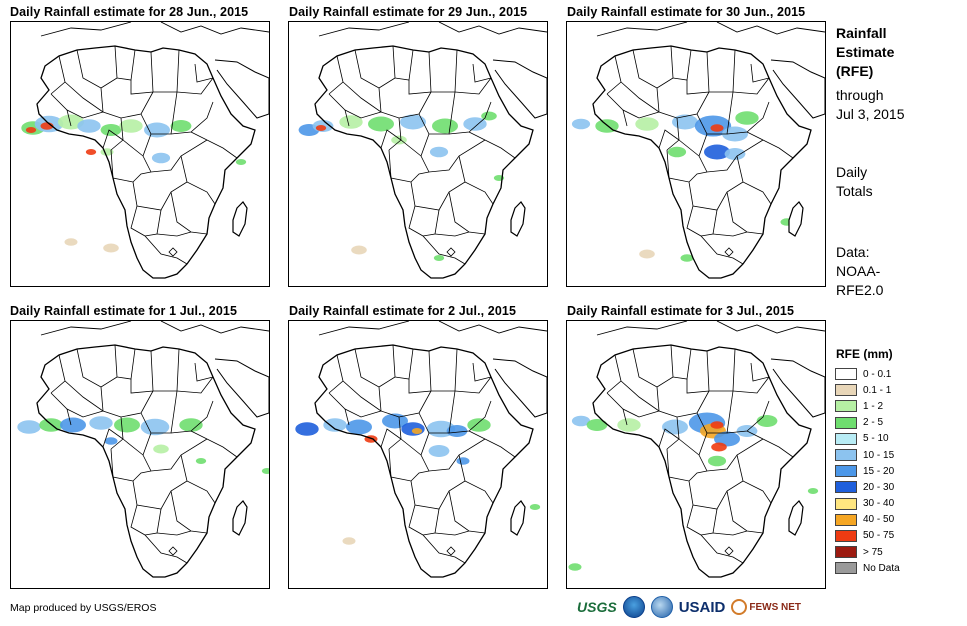  What do you see at coordinates (854, 182) in the screenshot?
I see `daily-totals: Daily Totals` at bounding box center [854, 182].